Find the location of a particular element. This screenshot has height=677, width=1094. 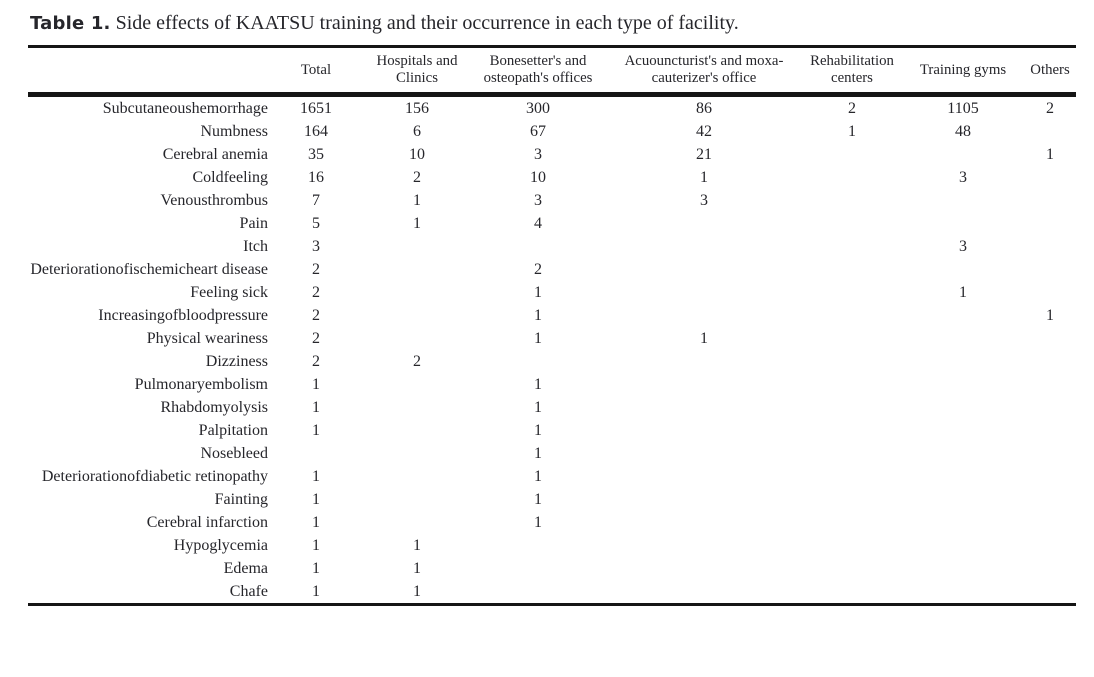

table-row: Rhabdomyolysis 1 1 is located at coordinates (552, 407).